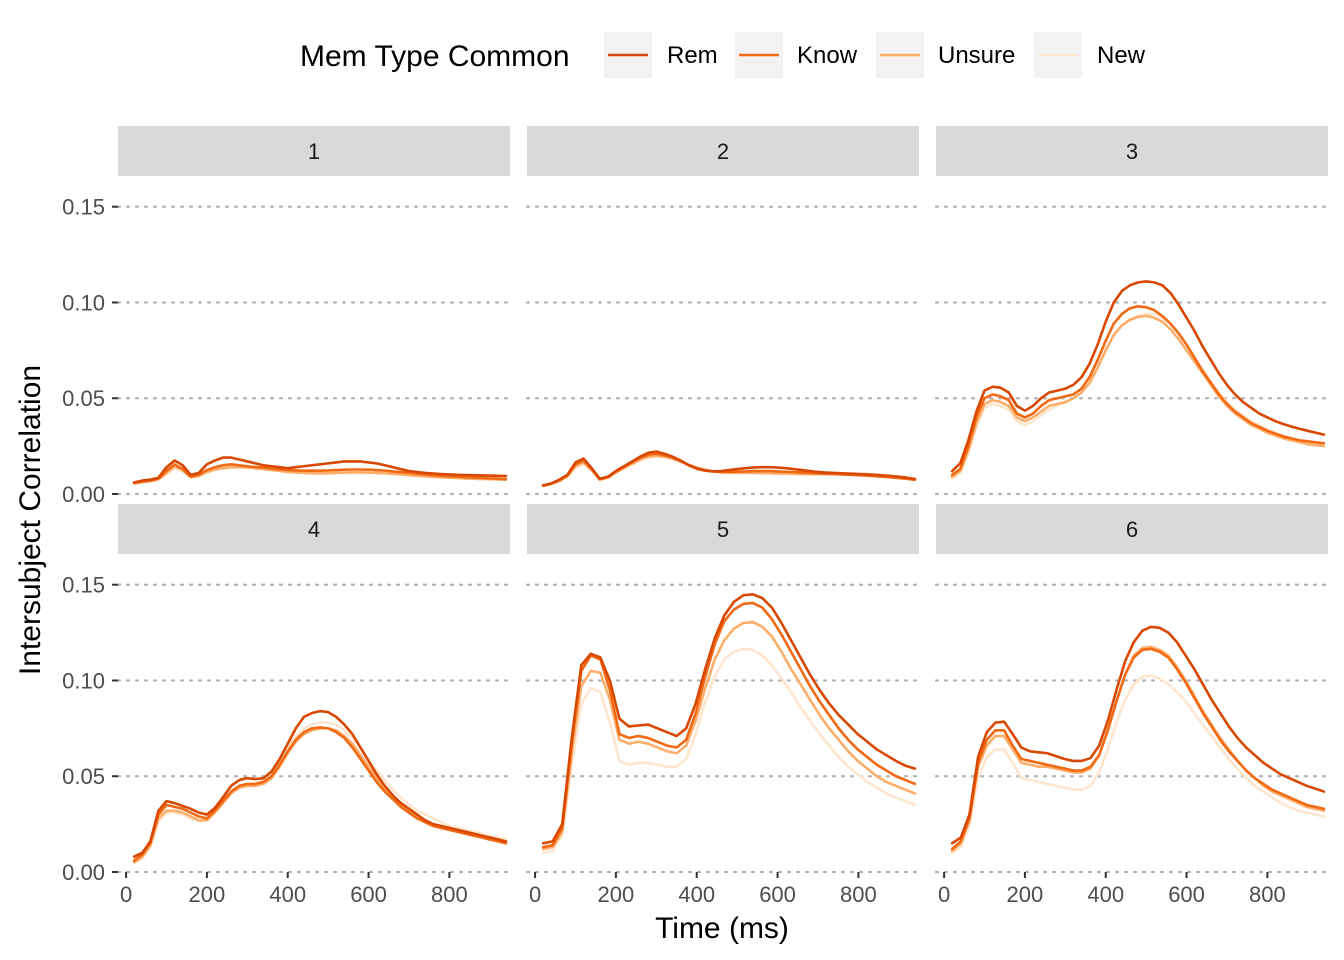 The width and height of the screenshot is (1344, 960). What do you see at coordinates (723, 311) in the screenshot?
I see `facet-panel-2: 2` at bounding box center [723, 311].